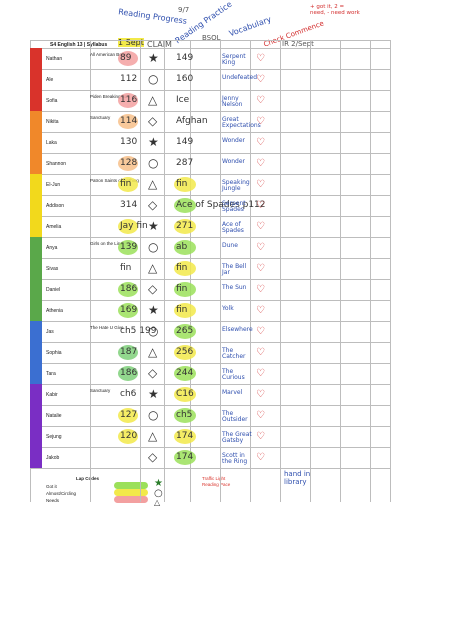 The image size is (450, 639). Describe the element at coordinates (129, 289) in the screenshot. I see `progress-value: 186` at that location.